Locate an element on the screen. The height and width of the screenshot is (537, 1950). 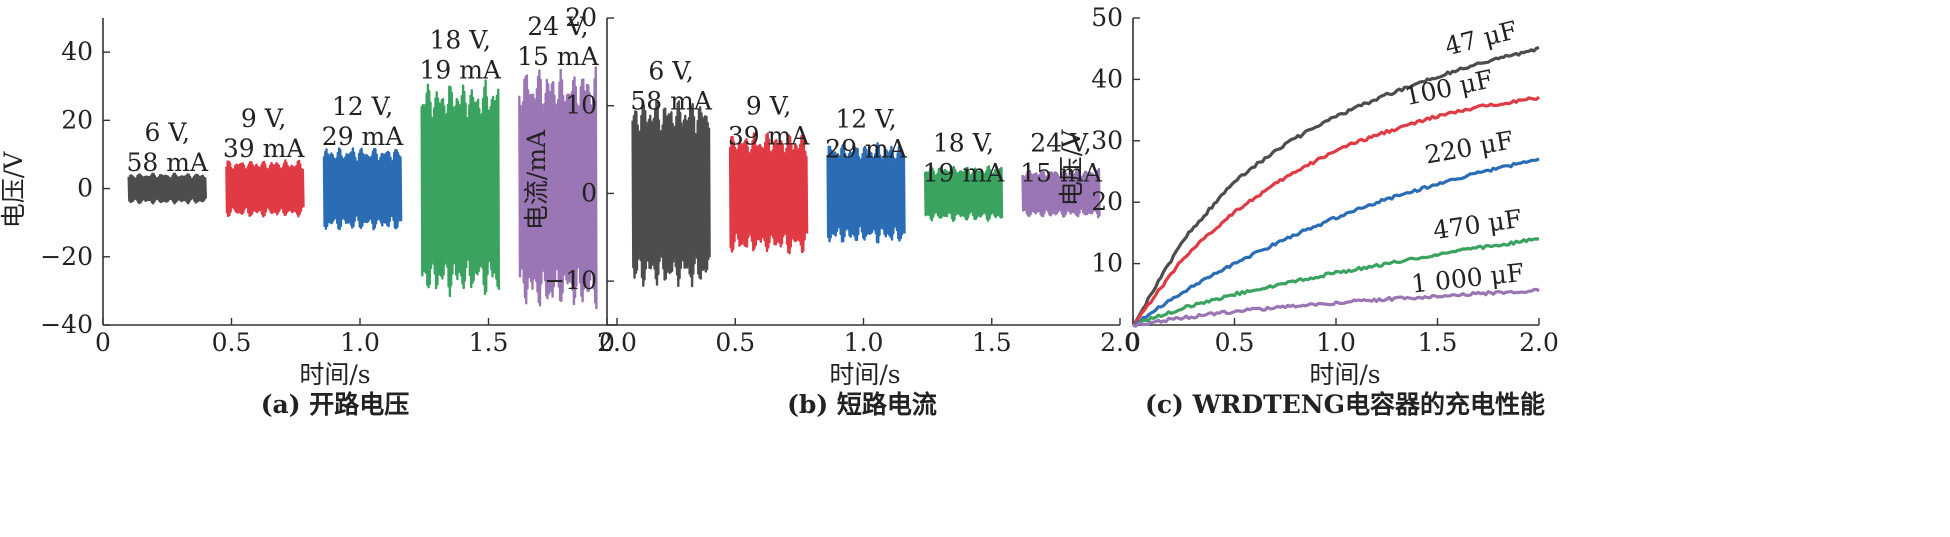
y-tick-label: −40 is located at coordinates (66, 324).